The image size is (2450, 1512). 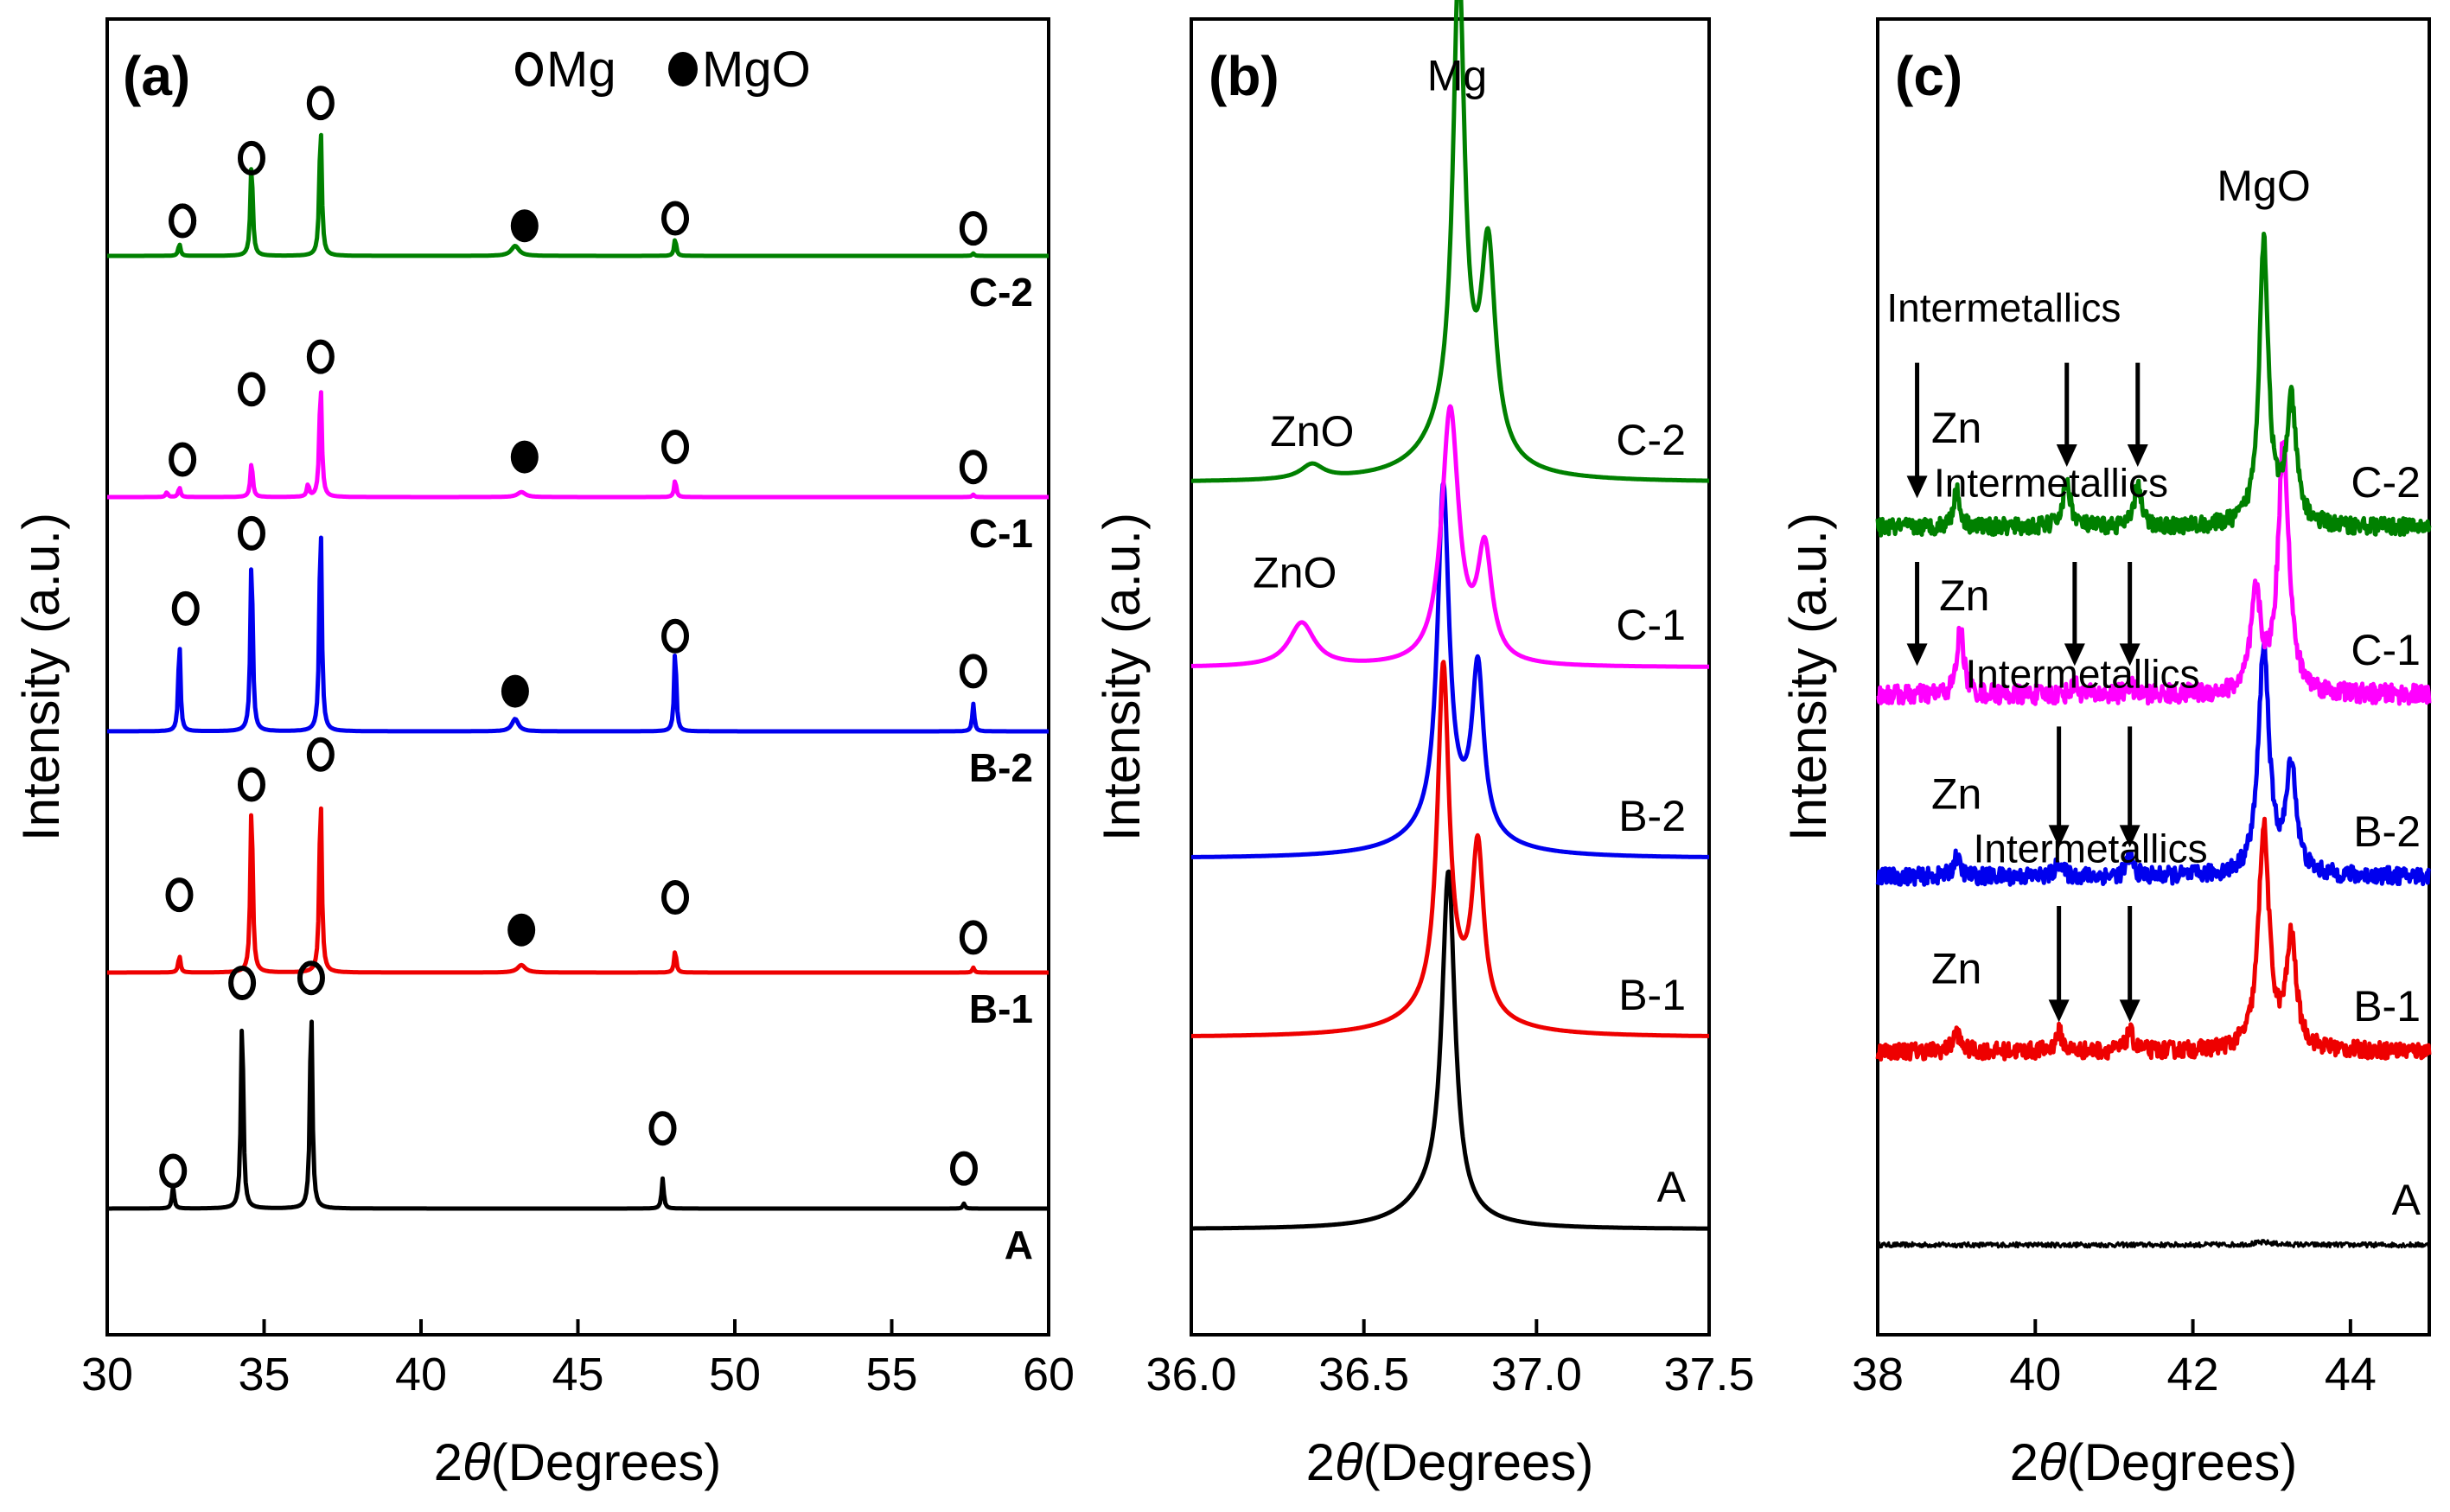 I want to click on x-tick-label: 36.0, so click(x=1190, y=1374).